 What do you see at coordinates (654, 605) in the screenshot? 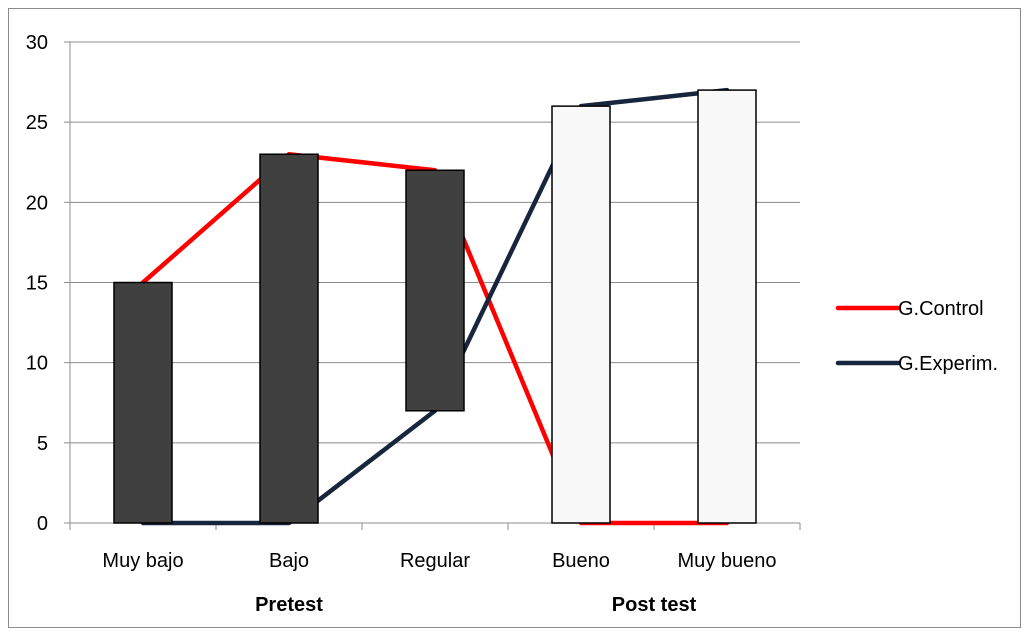
I see `group-label-2: Post test` at bounding box center [654, 605].